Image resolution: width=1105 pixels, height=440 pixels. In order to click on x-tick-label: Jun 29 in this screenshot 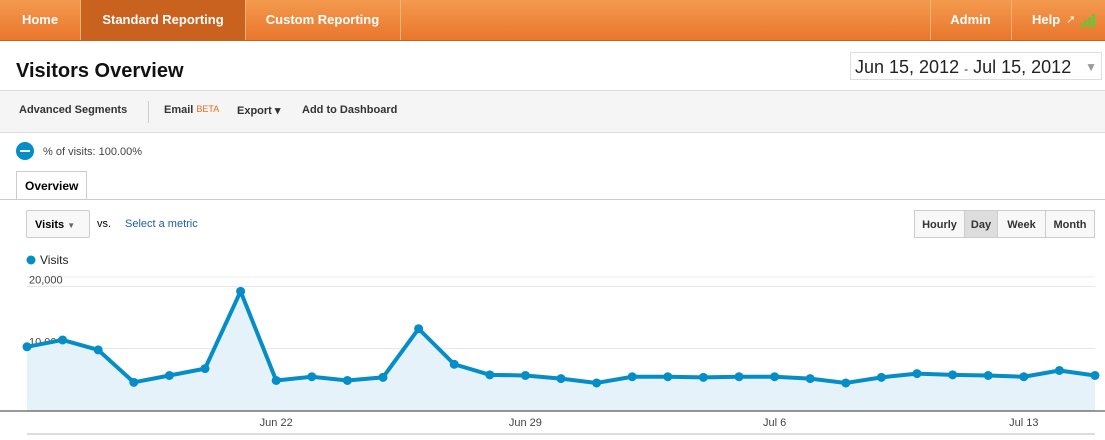, I will do `click(525, 423)`.